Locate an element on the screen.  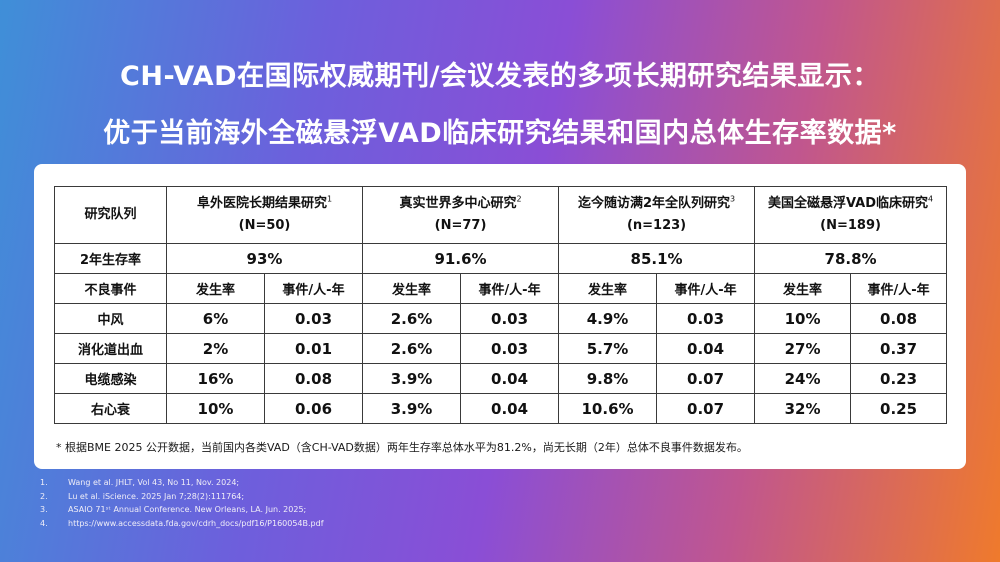
survival-value: 91.6% is located at coordinates (461, 258).